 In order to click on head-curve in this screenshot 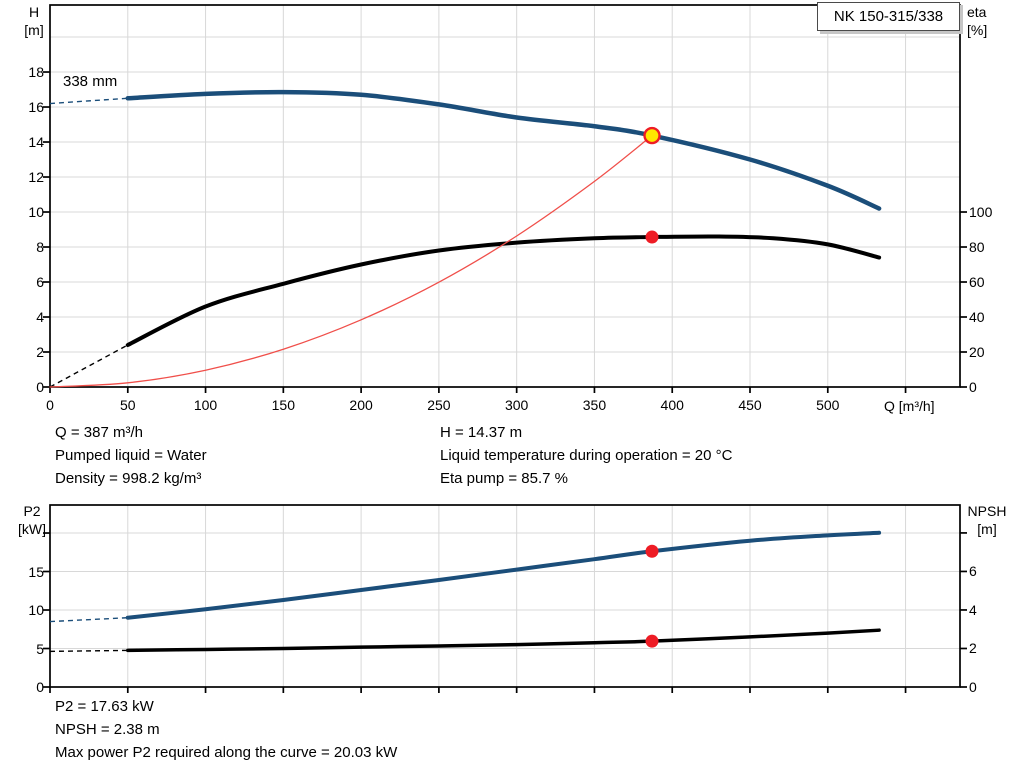, I will do `click(503, 150)`.